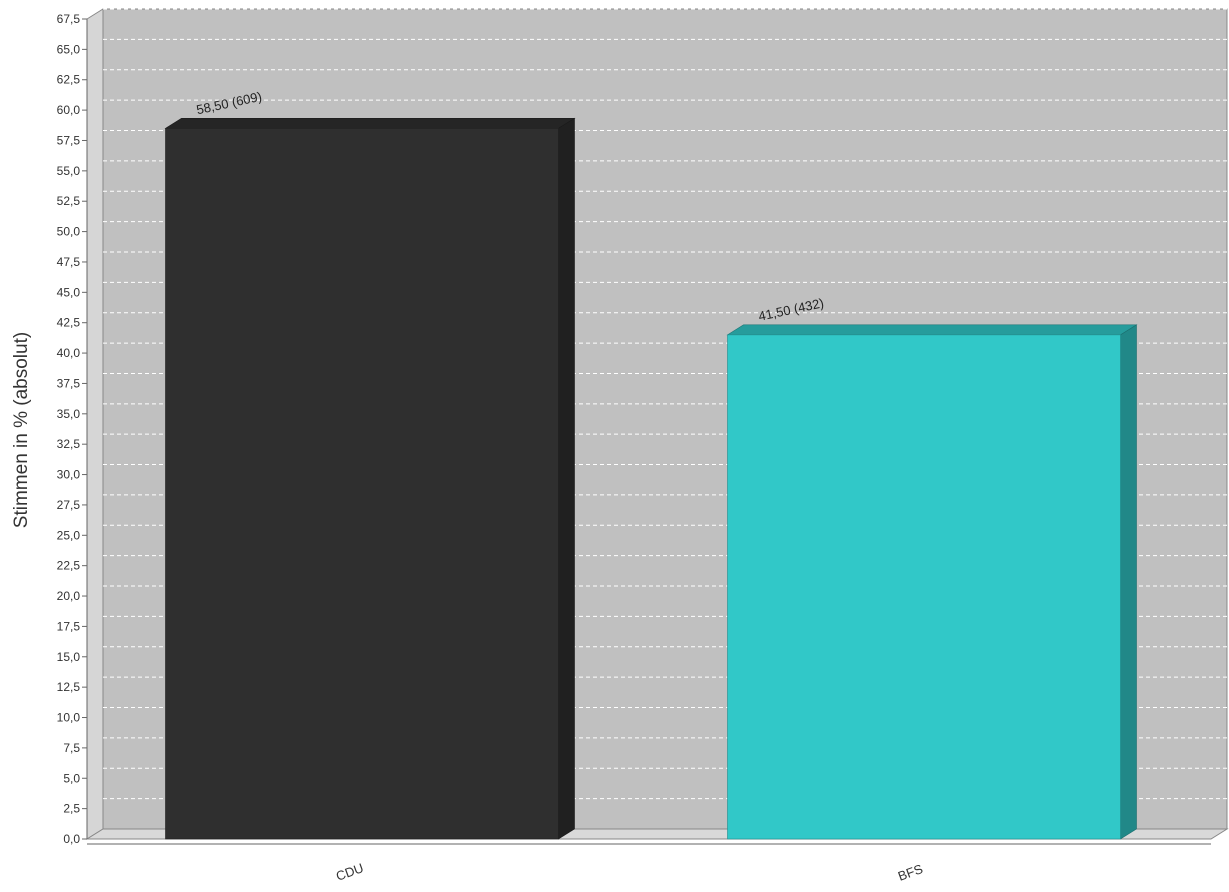 The image size is (1229, 892). Describe the element at coordinates (69, 201) in the screenshot. I see `y-tick-label: 52,5` at that location.